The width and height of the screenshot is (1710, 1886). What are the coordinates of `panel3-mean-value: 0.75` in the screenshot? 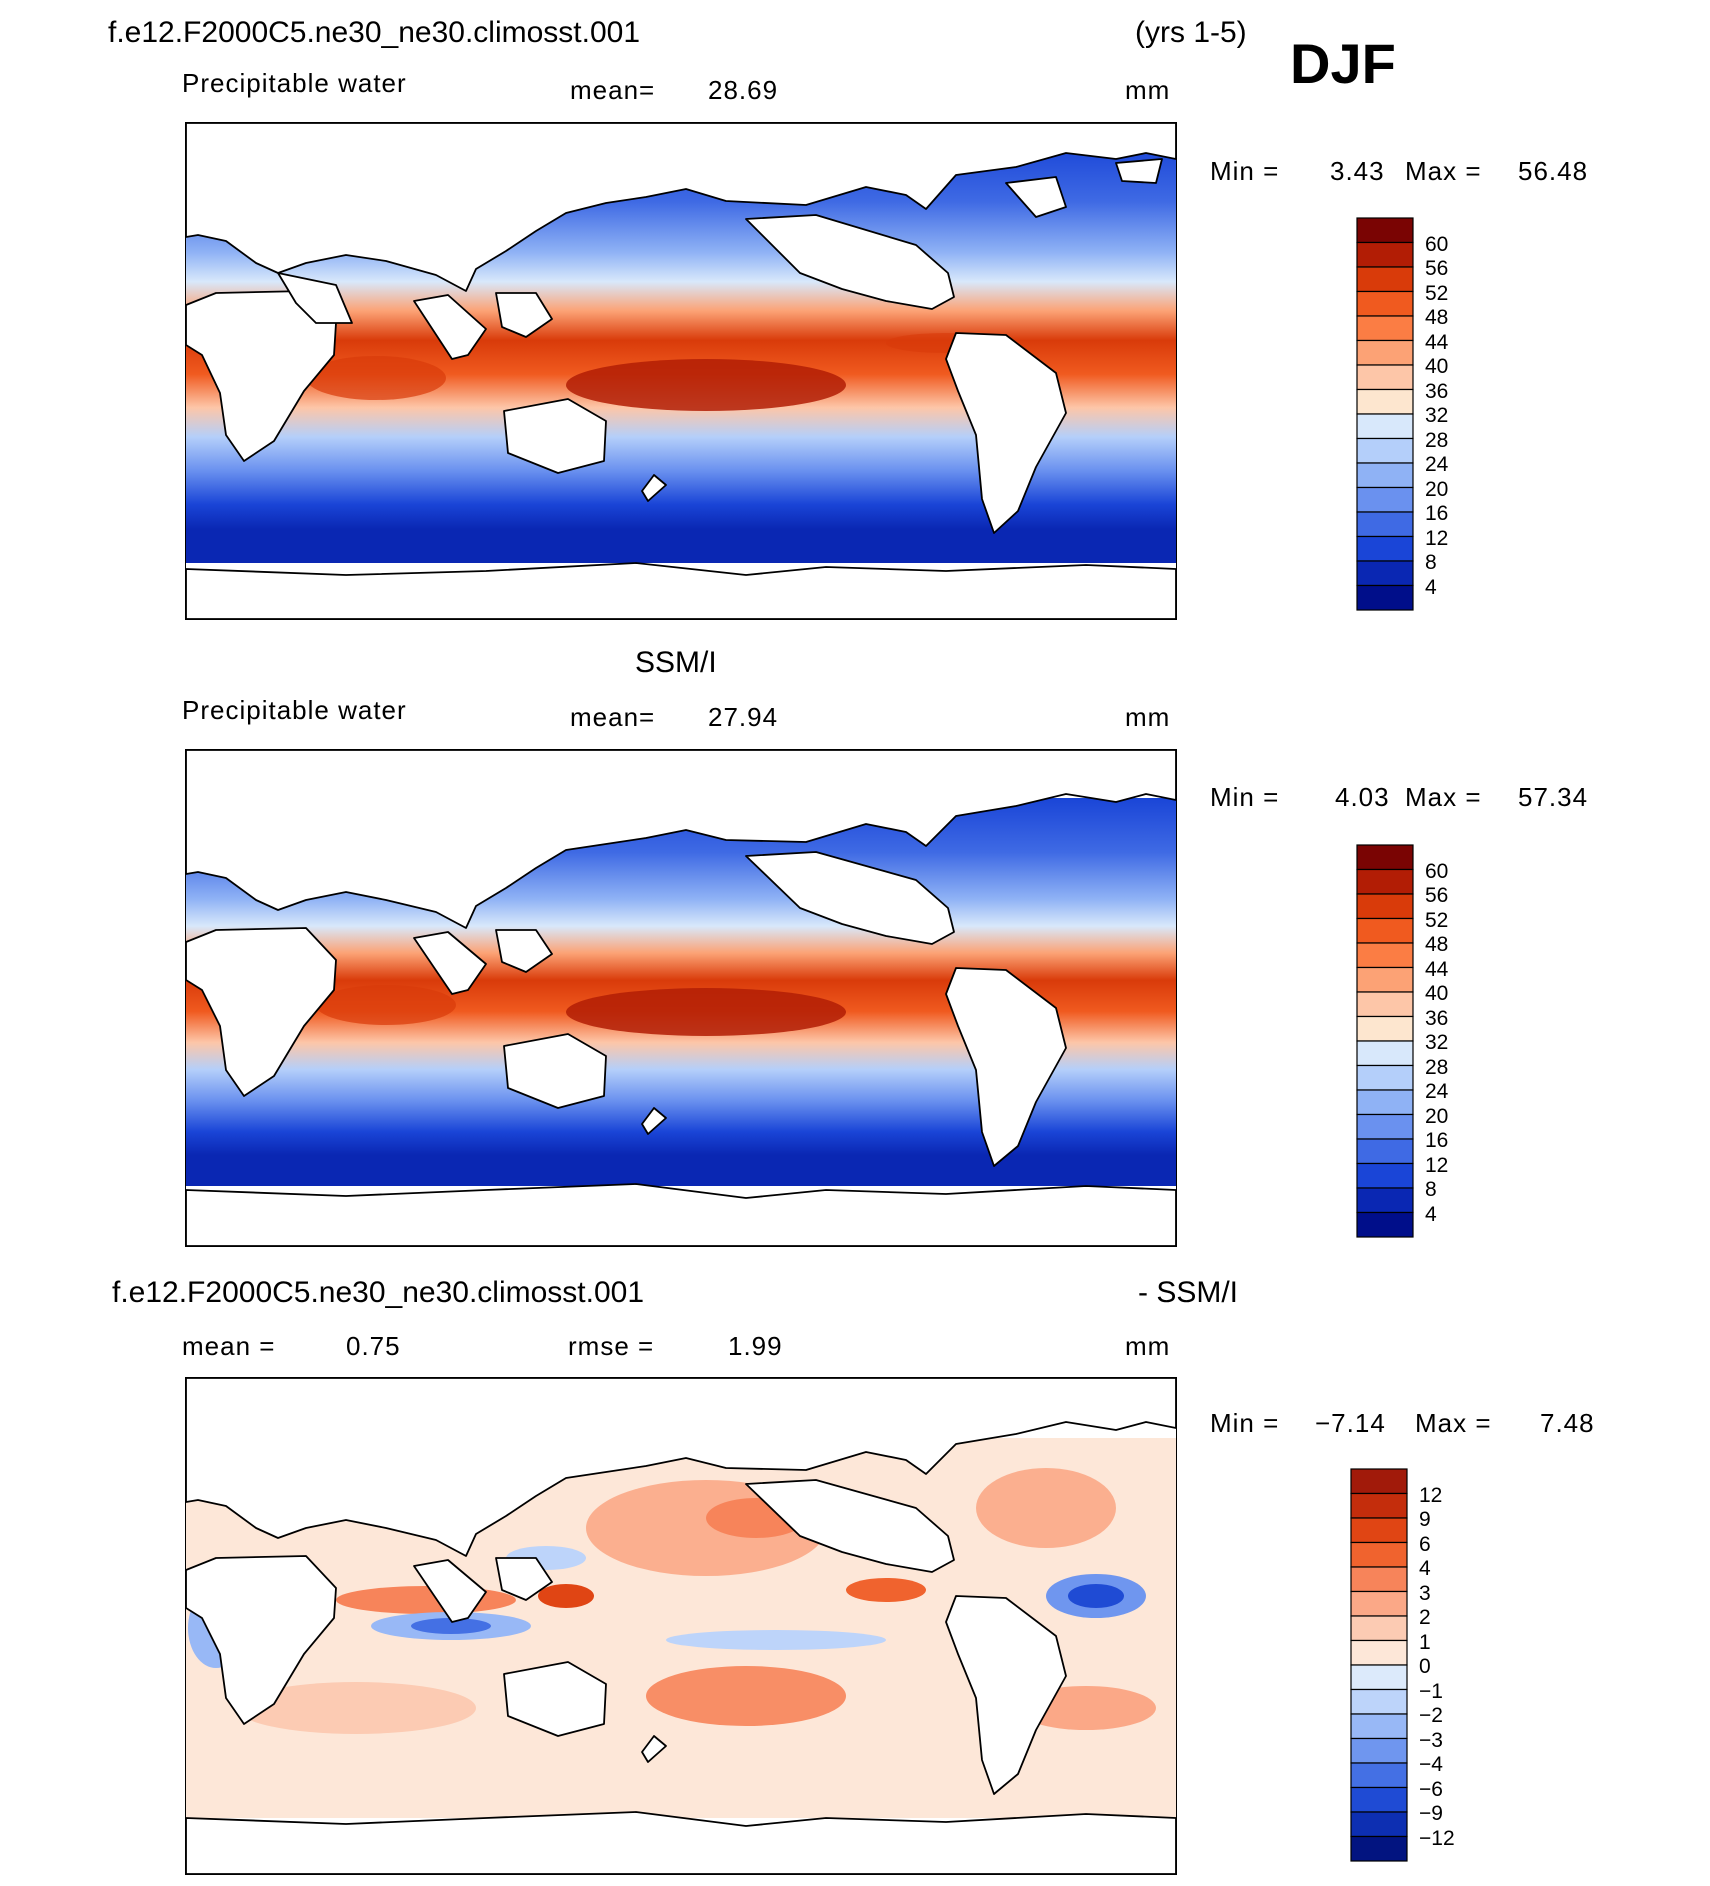 It's located at (373, 1346).